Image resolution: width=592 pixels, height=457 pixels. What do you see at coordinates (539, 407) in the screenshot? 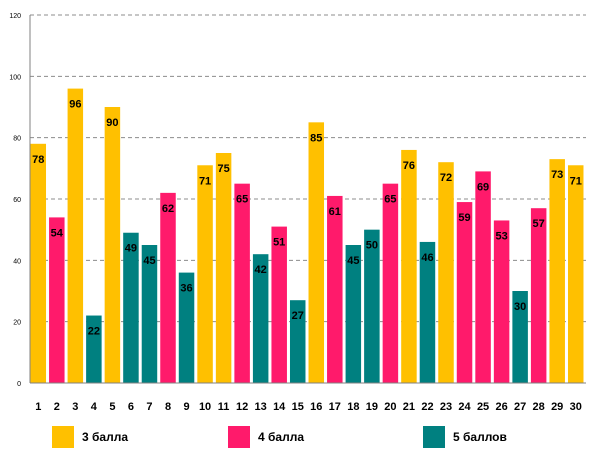
I see `x-tick-label-28: 28` at bounding box center [539, 407].